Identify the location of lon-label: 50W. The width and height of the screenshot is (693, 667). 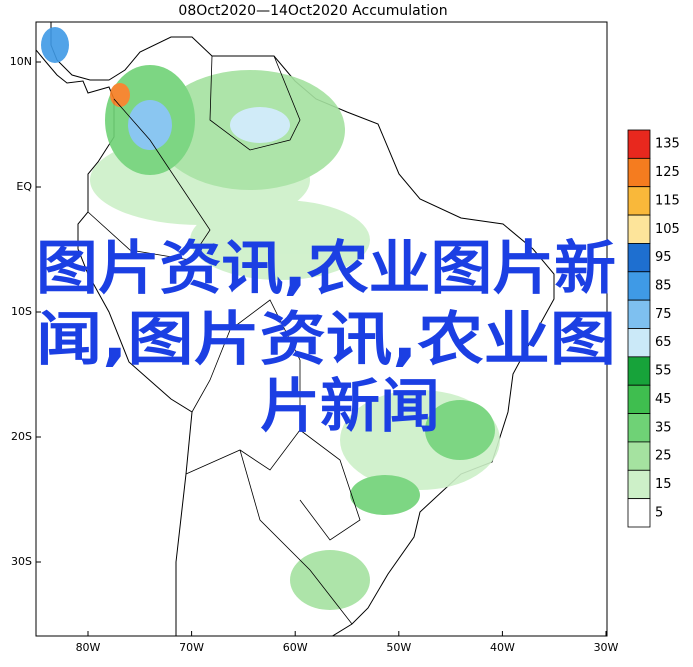
(398, 647).